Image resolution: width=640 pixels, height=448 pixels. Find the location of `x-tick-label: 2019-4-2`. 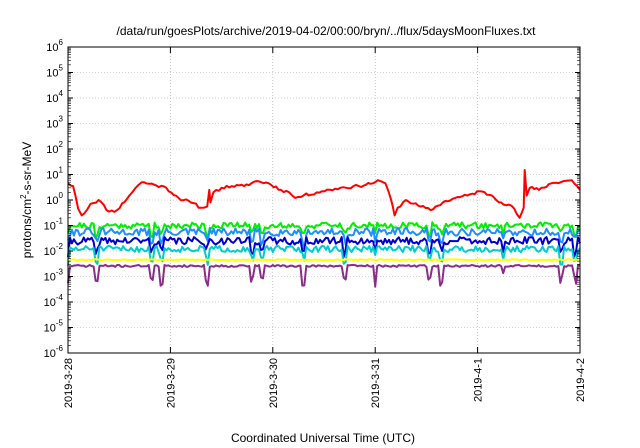

x-tick-label: 2019-4-2 is located at coordinates (581, 380).